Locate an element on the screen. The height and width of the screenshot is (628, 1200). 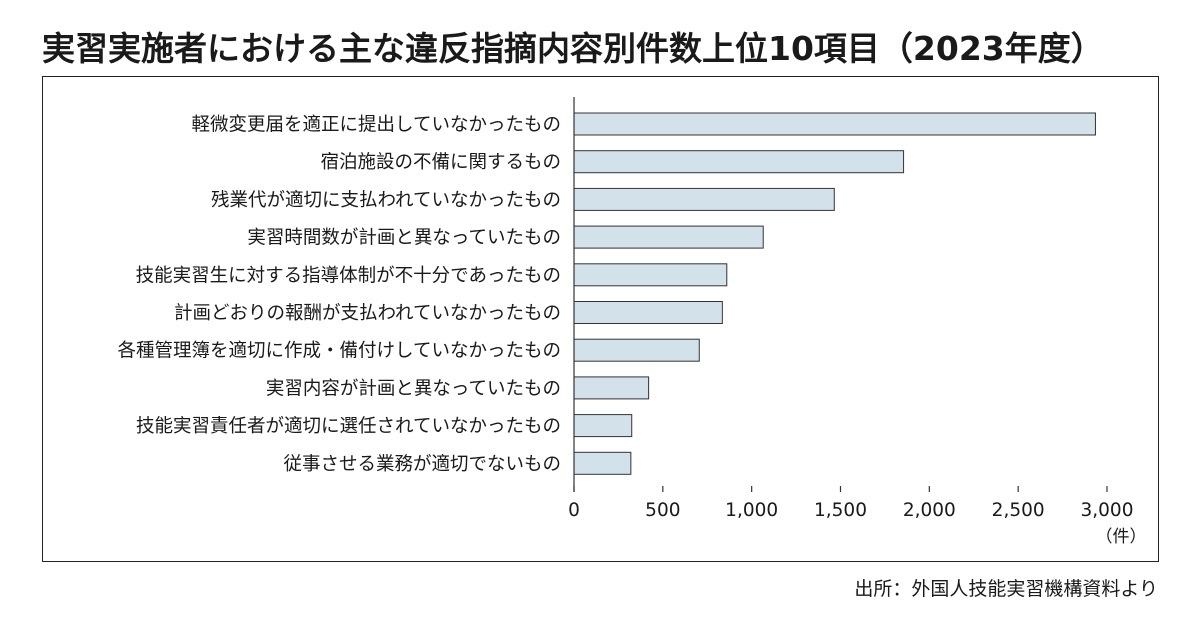
source-note: 出所：外国人技能実習機構資料より is located at coordinates (1006, 589).